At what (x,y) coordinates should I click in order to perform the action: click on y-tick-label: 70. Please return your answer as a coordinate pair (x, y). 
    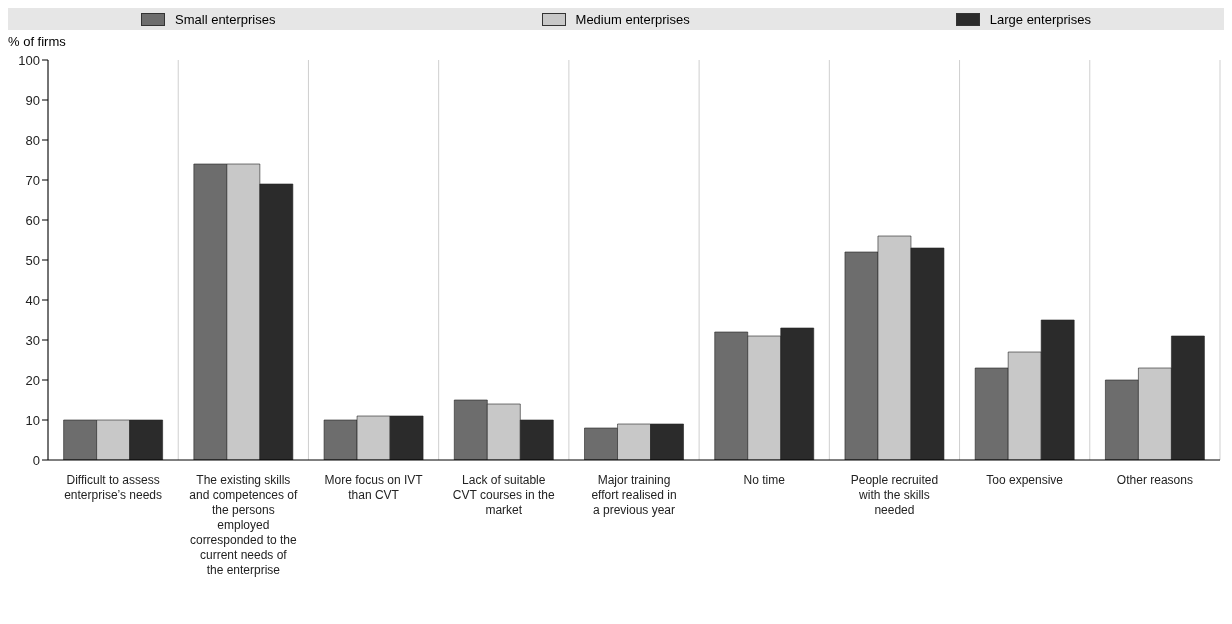
    Looking at the image, I should click on (32, 180).